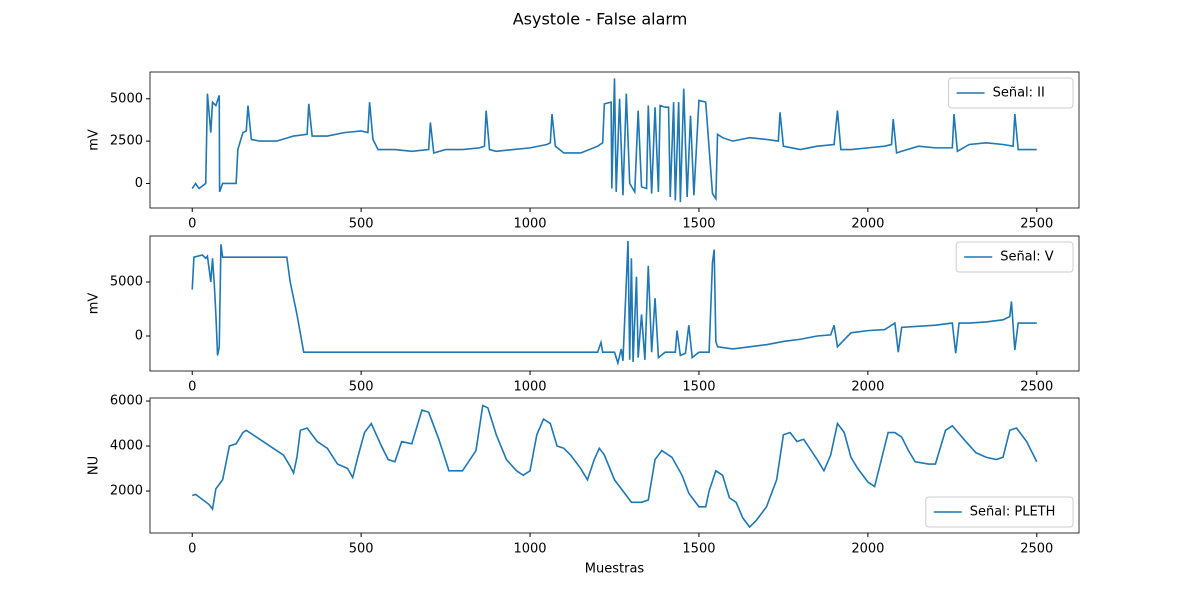 The image size is (1200, 600). Describe the element at coordinates (1027, 257) in the screenshot. I see `legend-label: Señal: V` at that location.